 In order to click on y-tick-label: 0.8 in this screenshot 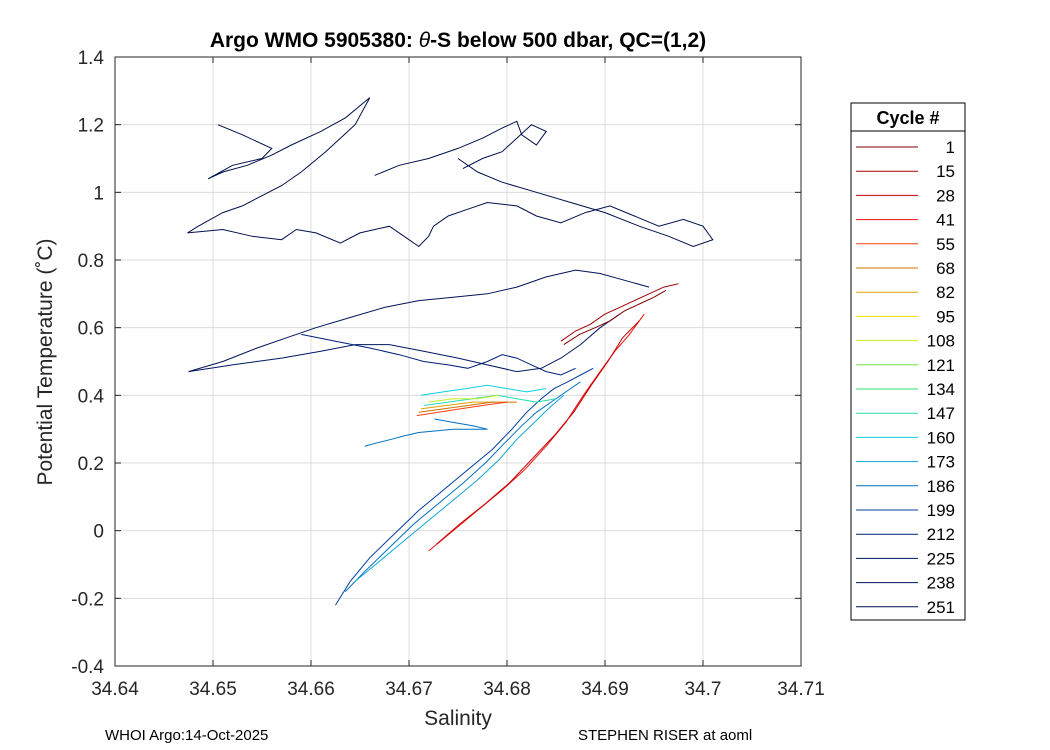, I will do `click(91, 261)`.